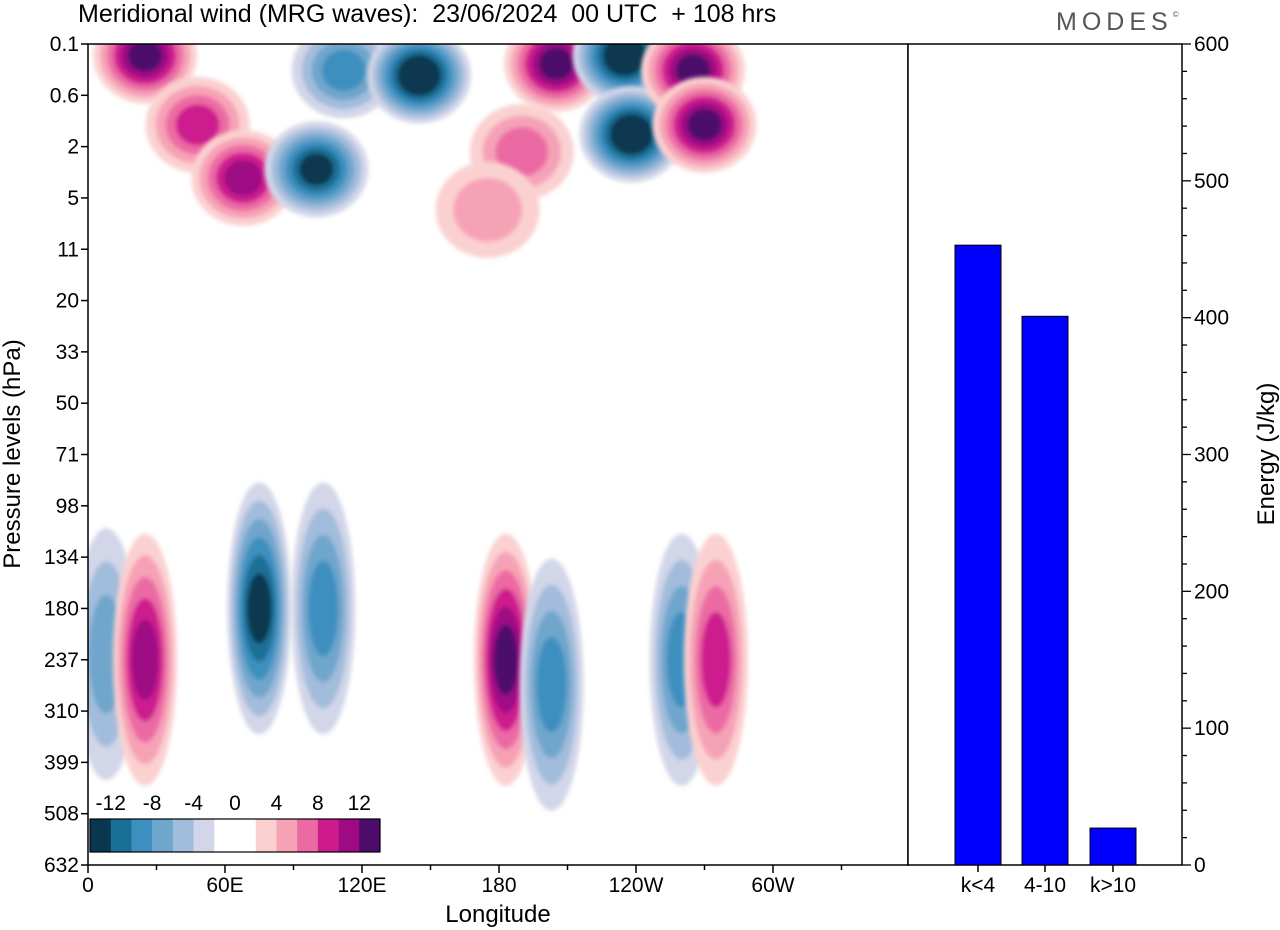 This screenshot has height=930, width=1280. Describe the element at coordinates (64, 95) in the screenshot. I see `pressure-tick-label: 0.6` at that location.